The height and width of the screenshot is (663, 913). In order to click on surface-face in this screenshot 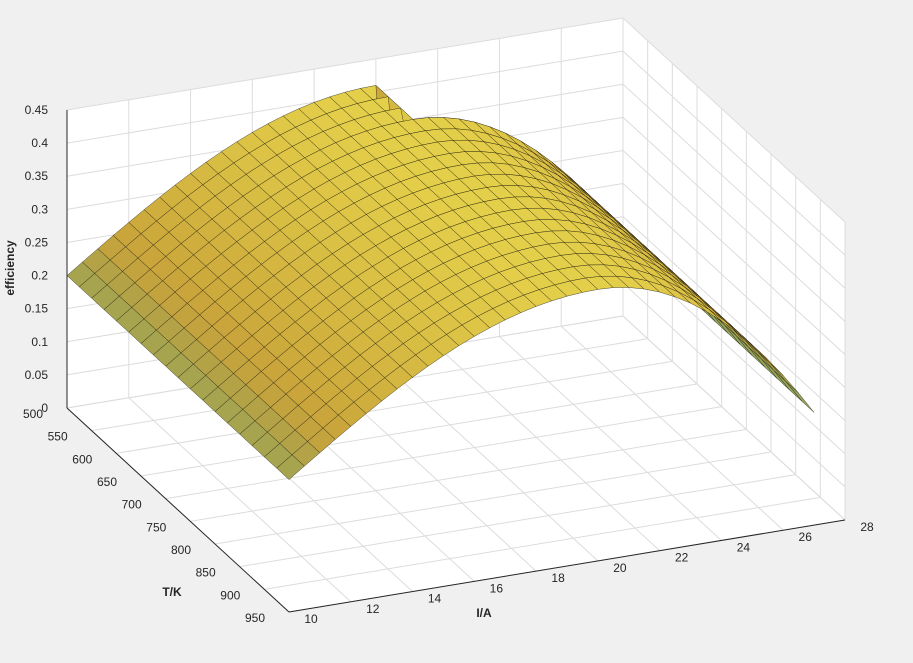, I will do `click(800, 397)`.